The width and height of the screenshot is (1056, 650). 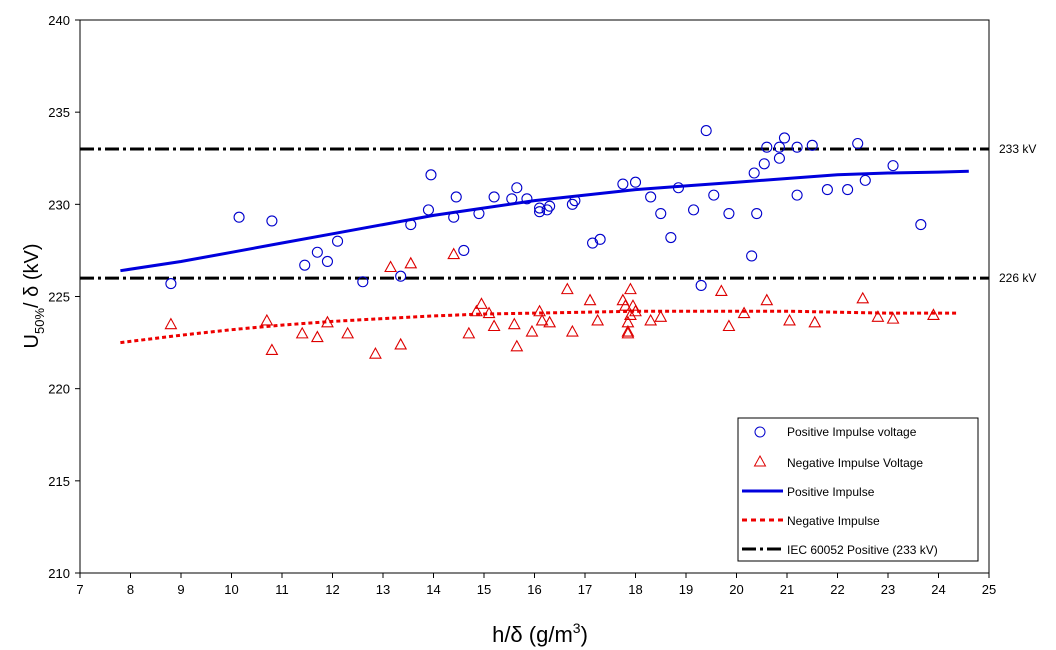 I want to click on x-tick-label: 21, so click(x=787, y=589).